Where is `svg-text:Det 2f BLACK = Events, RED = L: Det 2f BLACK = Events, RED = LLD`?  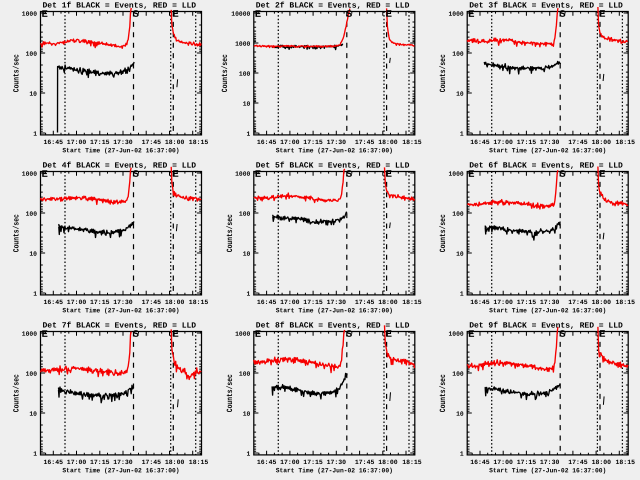
svg-text:Det 2f BLACK = Events, RED = L: Det 2f BLACK = Events, RED = LLD is located at coordinates (333, 6).